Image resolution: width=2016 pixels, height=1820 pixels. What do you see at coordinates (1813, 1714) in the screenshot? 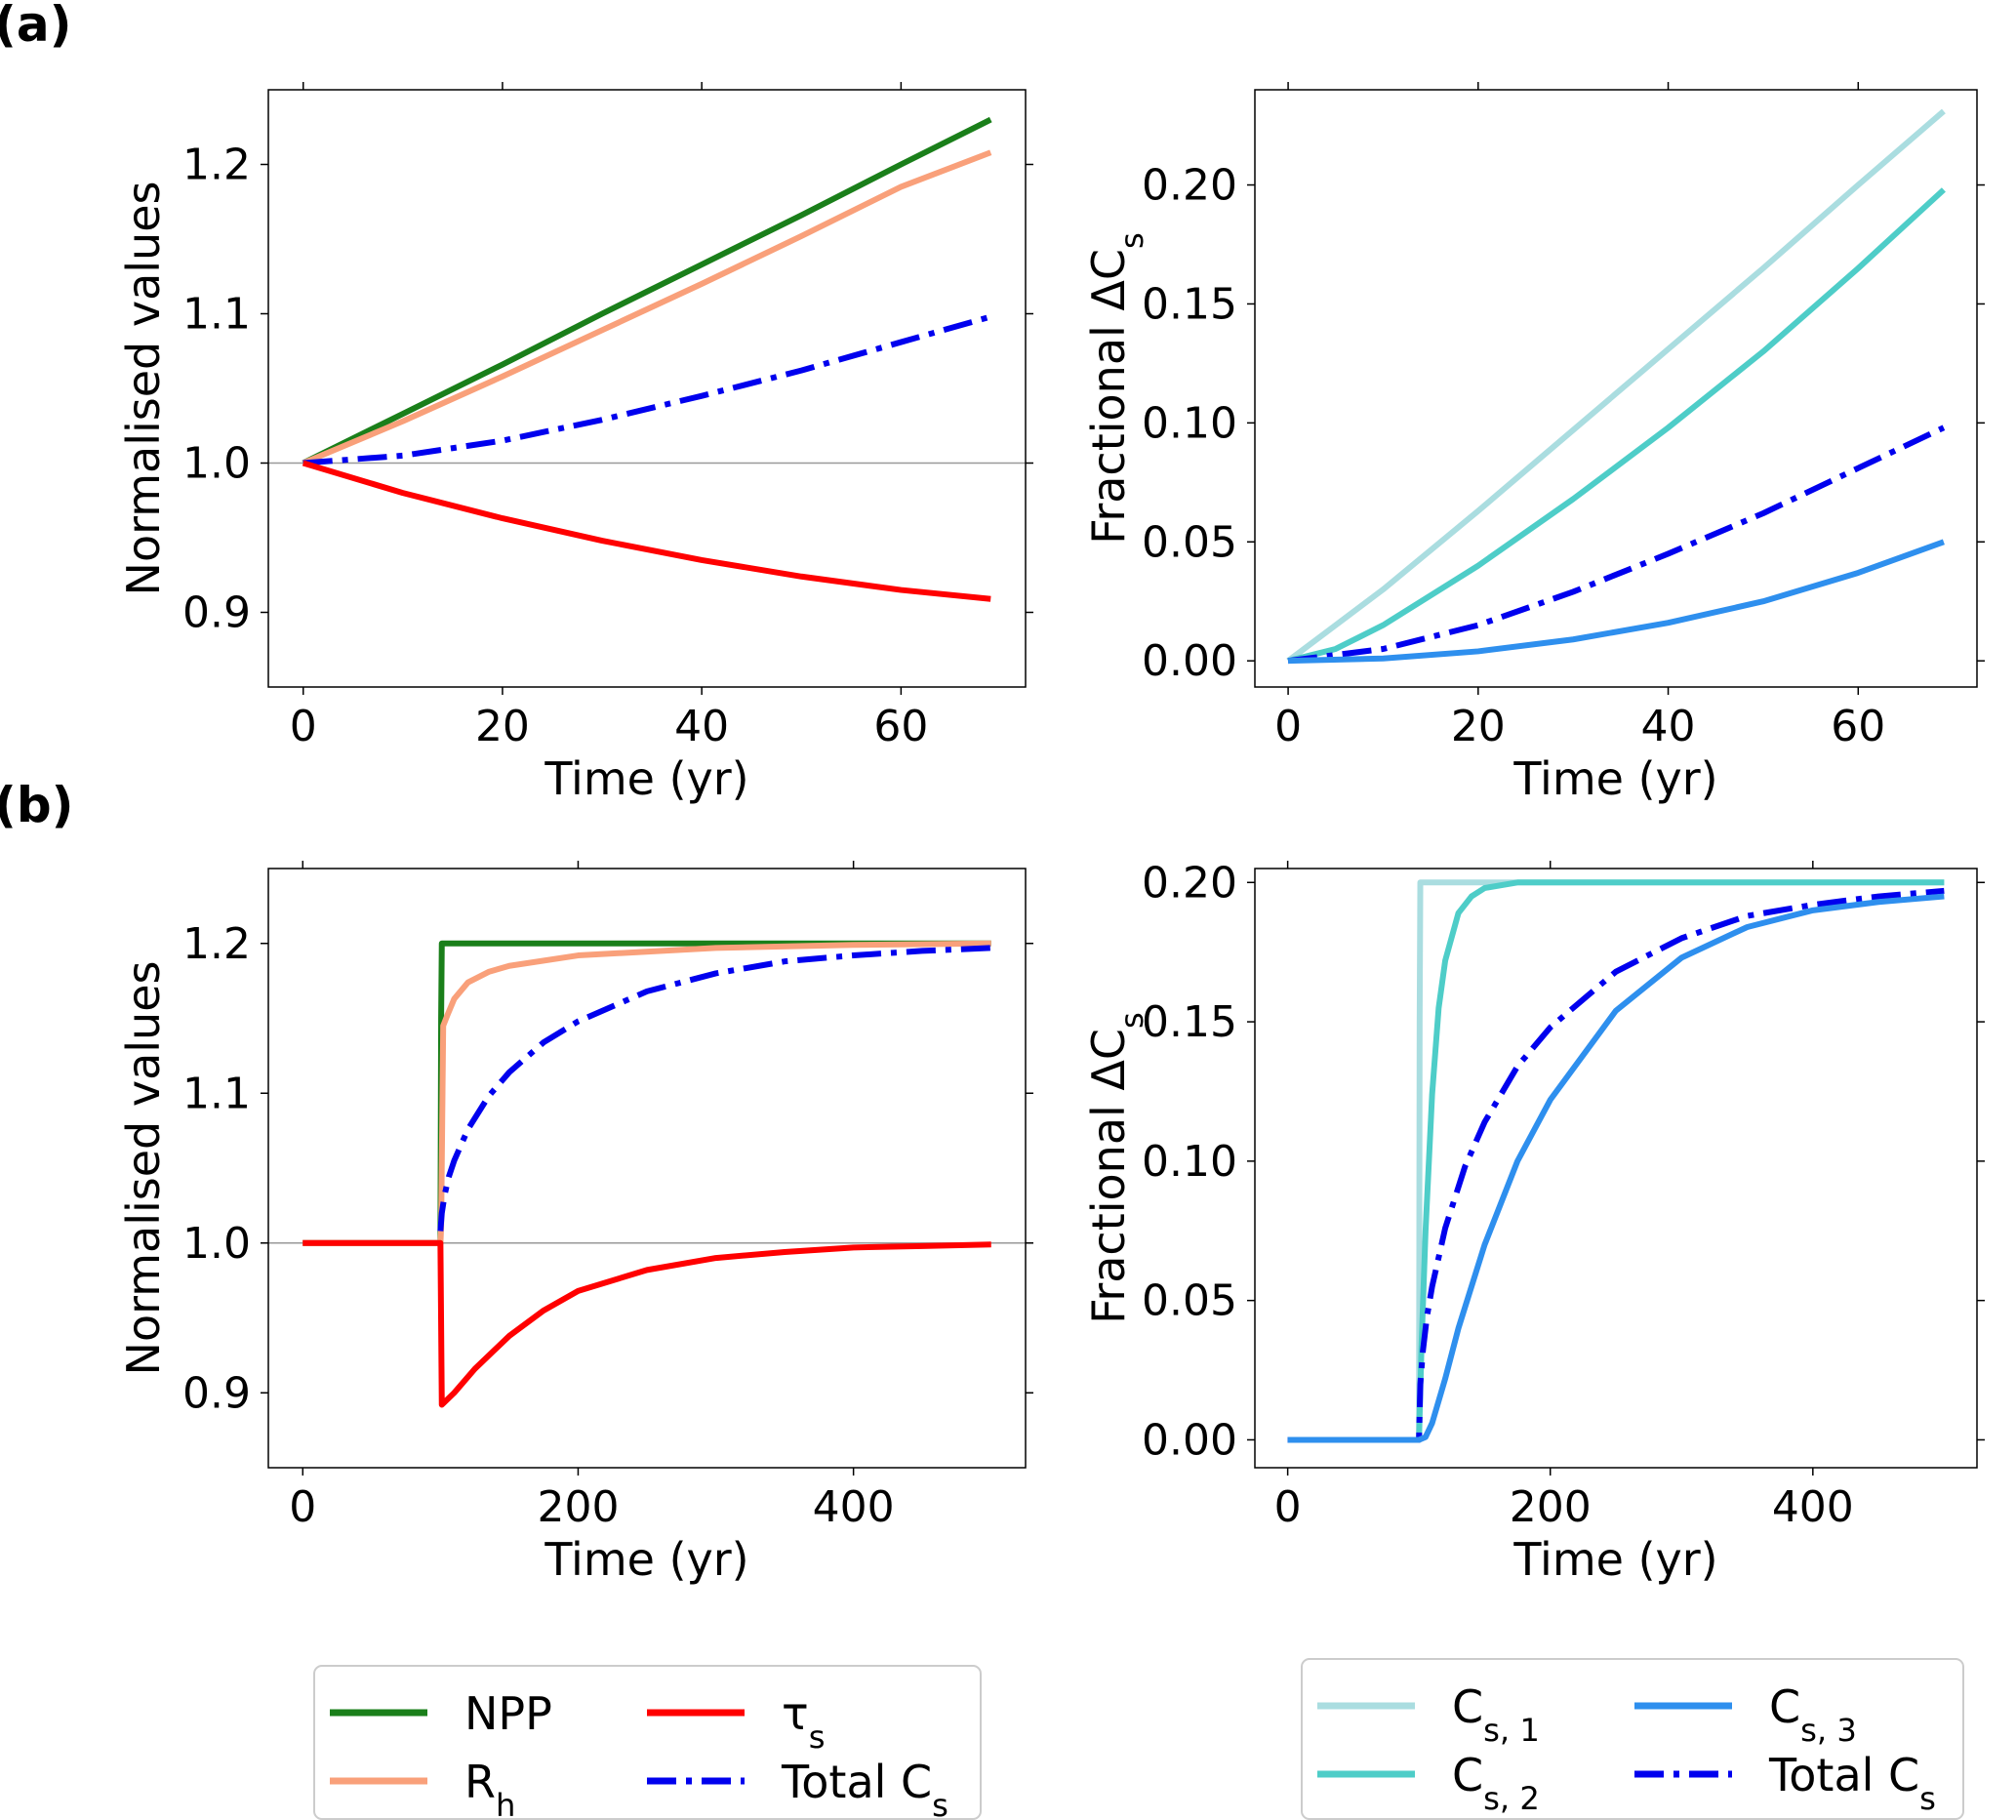
I see `legend-label-cs3: Cs, 3` at bounding box center [1813, 1714].